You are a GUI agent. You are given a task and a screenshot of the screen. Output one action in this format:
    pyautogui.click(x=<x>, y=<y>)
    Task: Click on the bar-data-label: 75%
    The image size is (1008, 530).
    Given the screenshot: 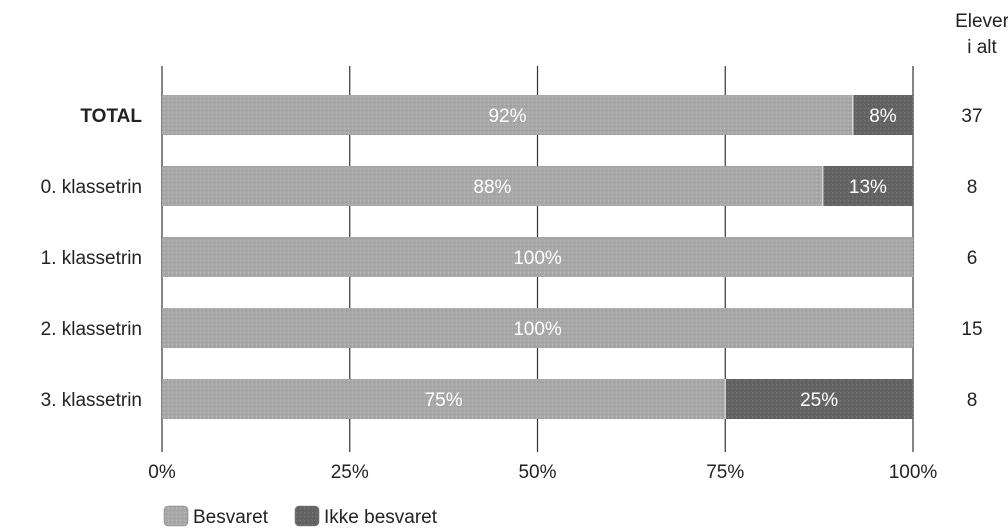 What is the action you would take?
    pyautogui.click(x=444, y=400)
    